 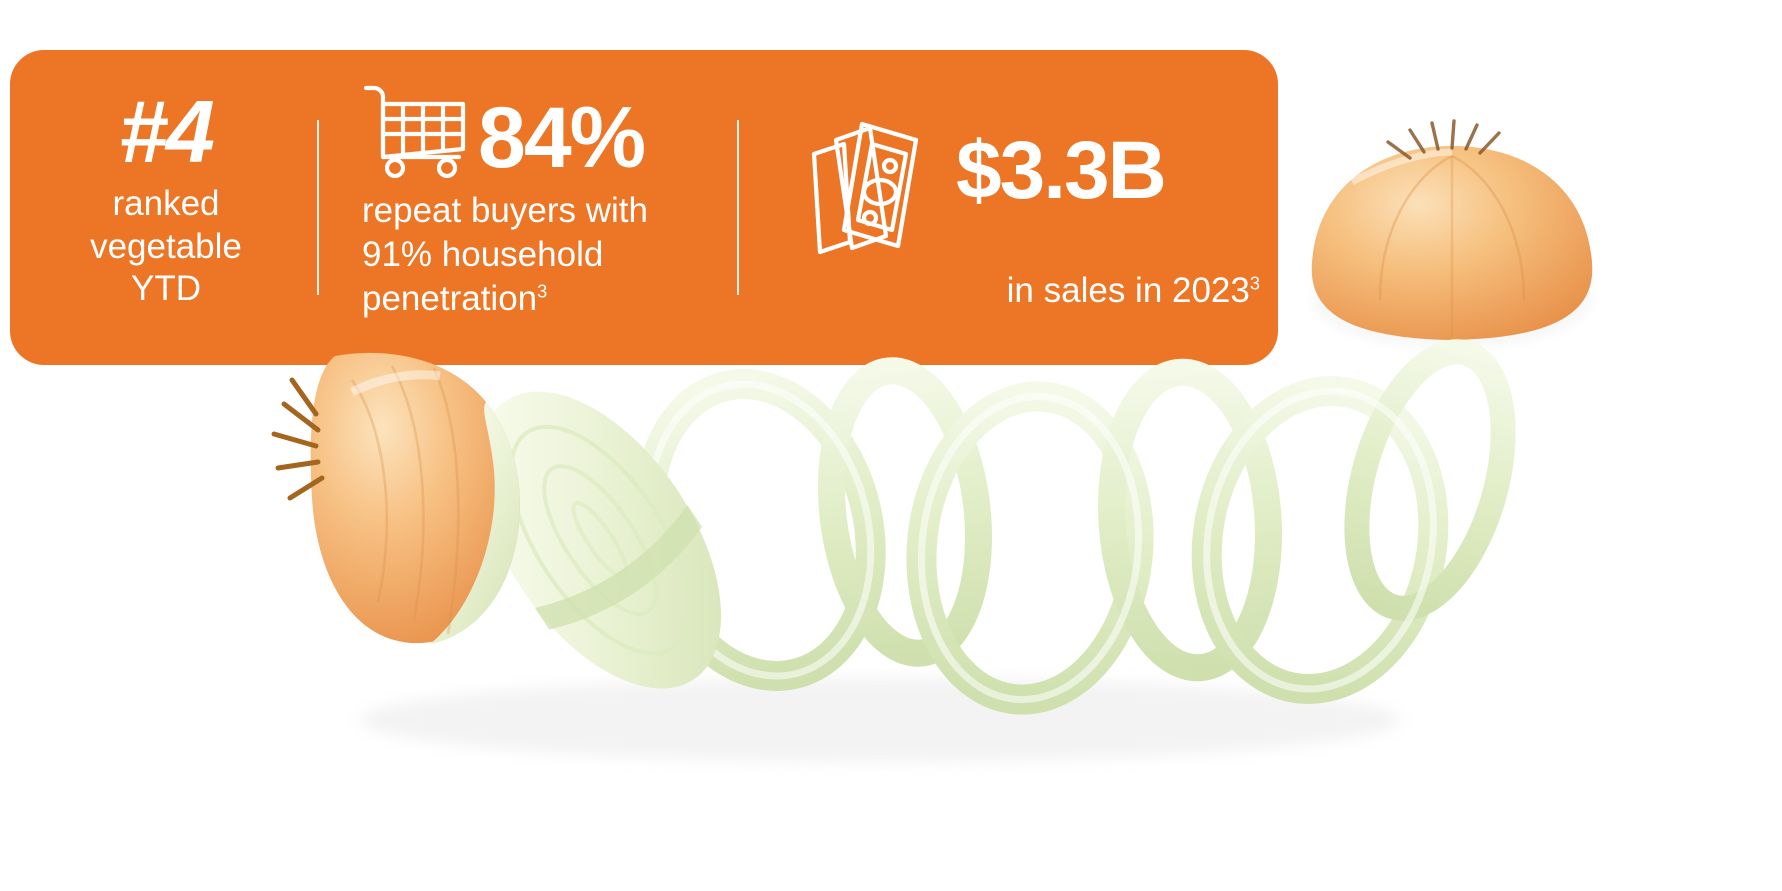 I want to click on caption-line: in sales in 20233, so click(x=1133, y=290).